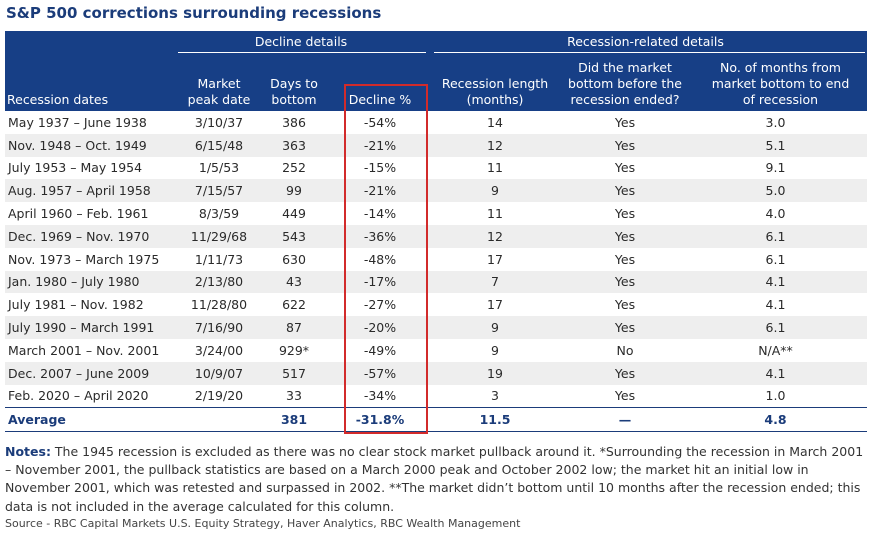 This screenshot has height=550, width=876. Describe the element at coordinates (294, 236) in the screenshot. I see `cell-days-to-bottom: 543` at that location.